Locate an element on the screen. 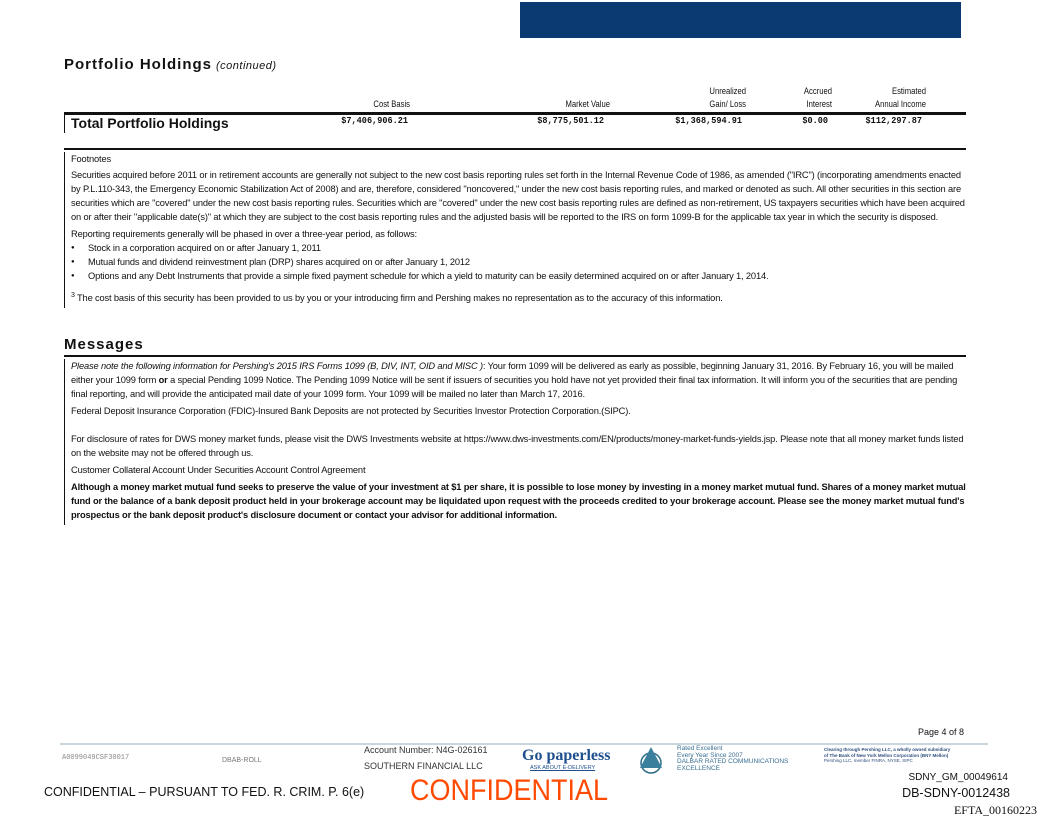 This screenshot has width=1056, height=833. bates-number-2: DB-SDNY-0012438 is located at coordinates (956, 793).